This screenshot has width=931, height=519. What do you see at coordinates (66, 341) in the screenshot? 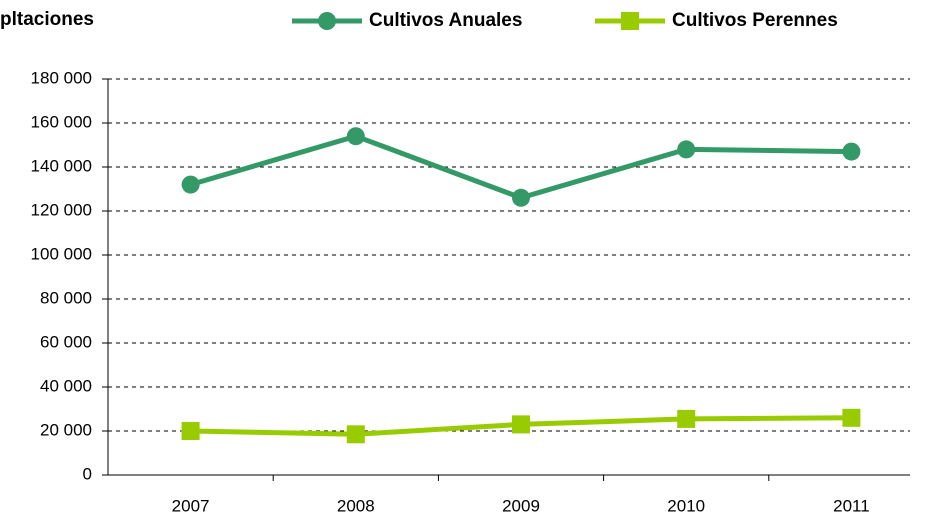
I see `y-tick-label: 60 000` at bounding box center [66, 341].